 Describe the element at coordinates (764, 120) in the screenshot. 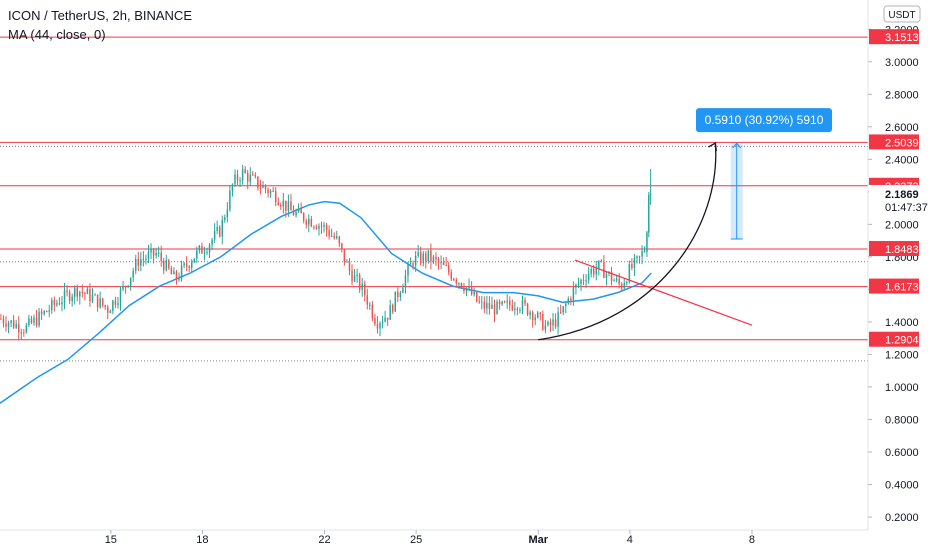

I see `measure-label: 0.5910 (30.92%) 5910` at that location.